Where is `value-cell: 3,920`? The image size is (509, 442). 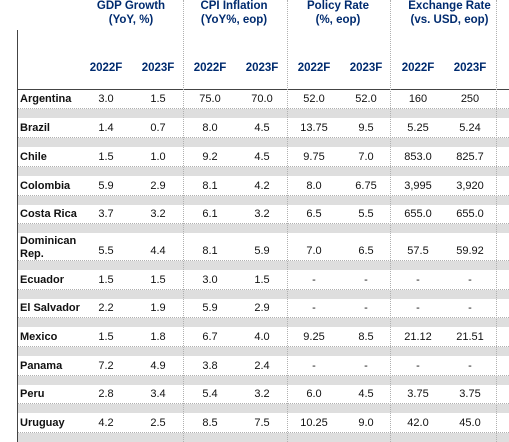
value-cell: 3,920 is located at coordinates (470, 186).